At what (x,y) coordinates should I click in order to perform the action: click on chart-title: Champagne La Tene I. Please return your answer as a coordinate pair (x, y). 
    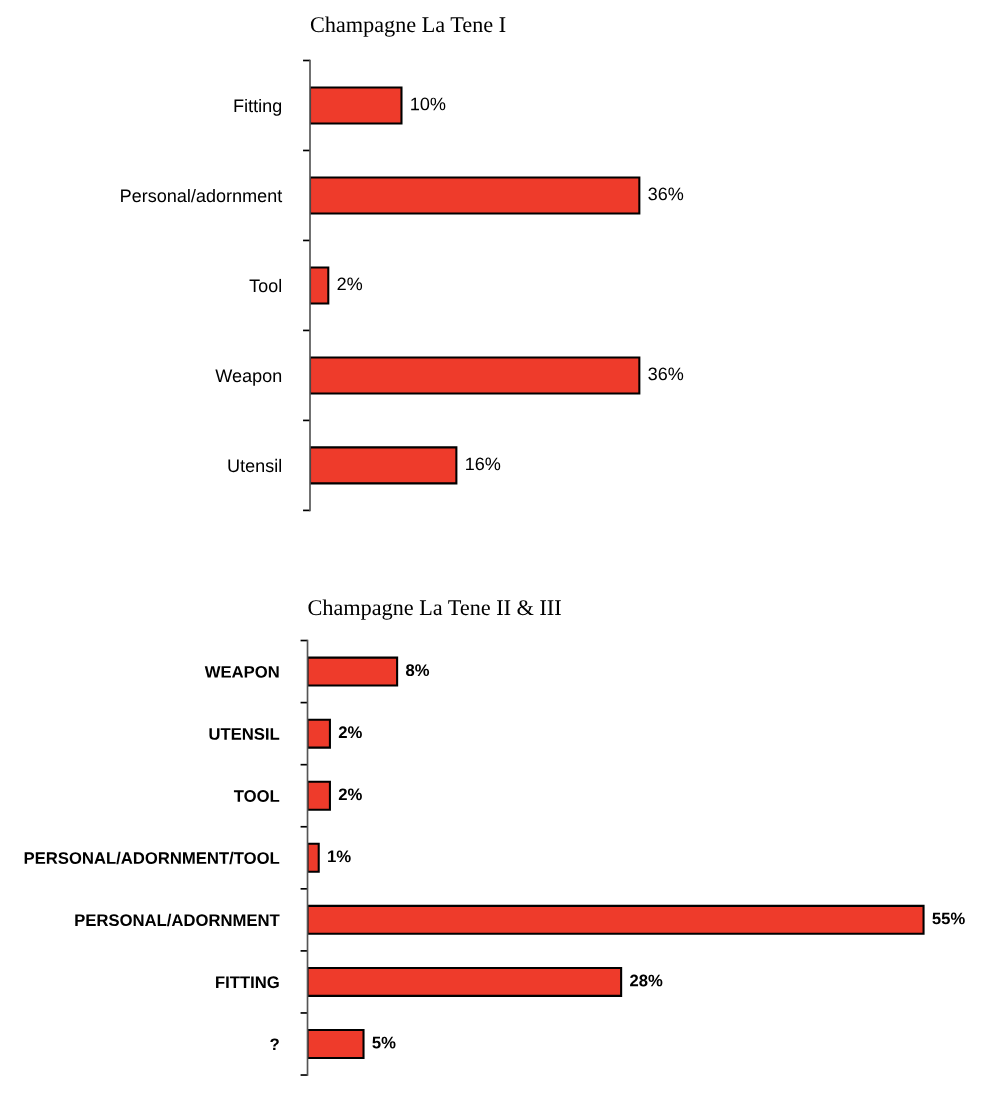
    Looking at the image, I should click on (408, 26).